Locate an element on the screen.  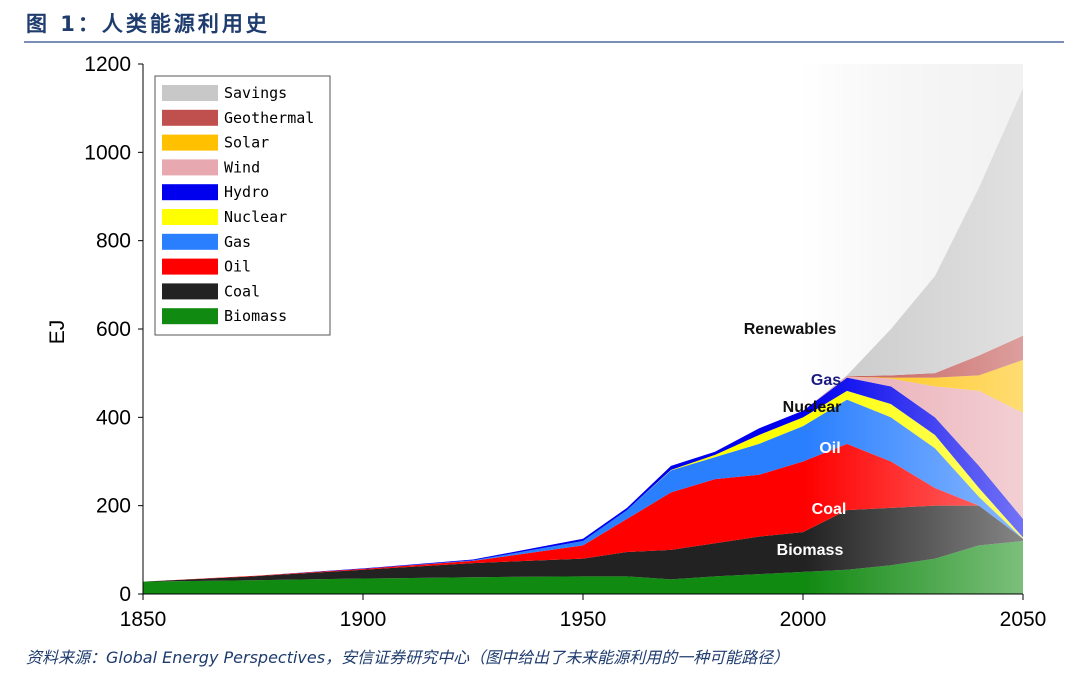
title-divider is located at coordinates (544, 42).